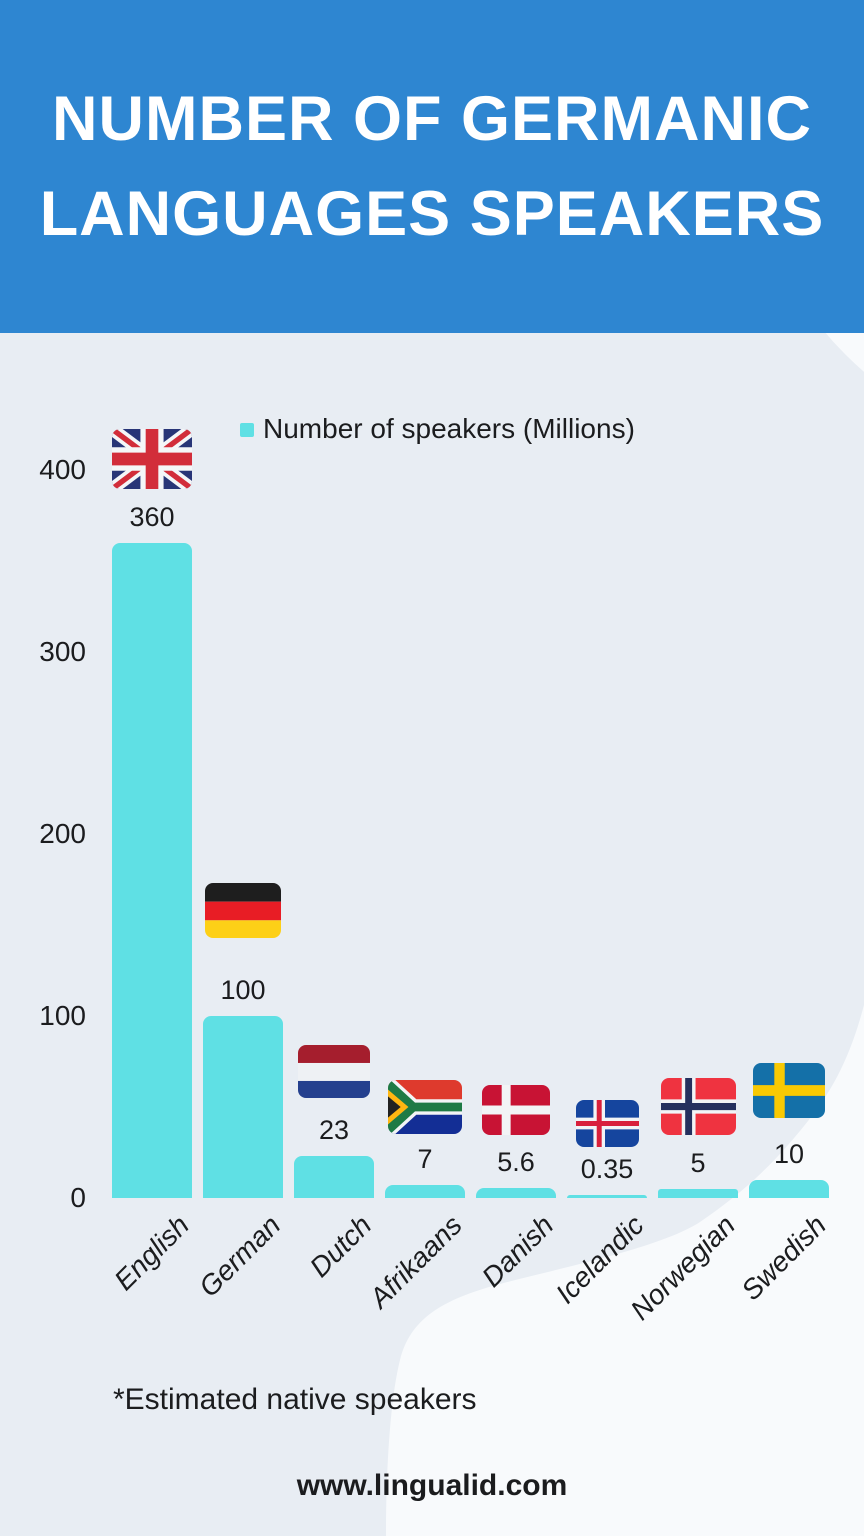 The image size is (864, 1536). Describe the element at coordinates (334, 1071) in the screenshot. I see `flag-netherlands-icon` at that location.